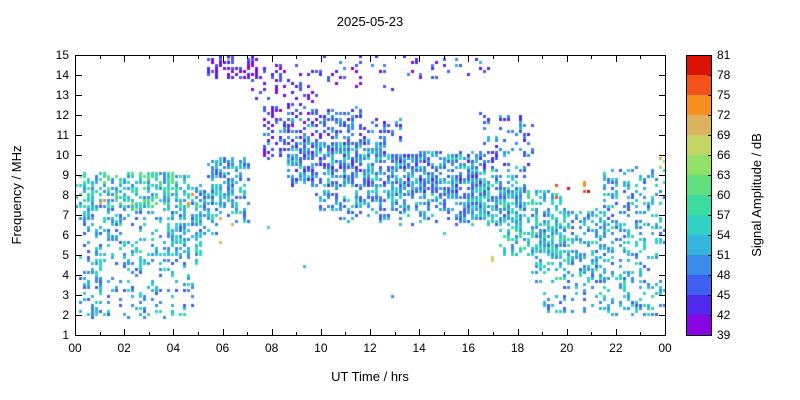 This screenshot has width=800, height=400. Describe the element at coordinates (724, 175) in the screenshot. I see `colorbar-tick-label: 63` at that location.